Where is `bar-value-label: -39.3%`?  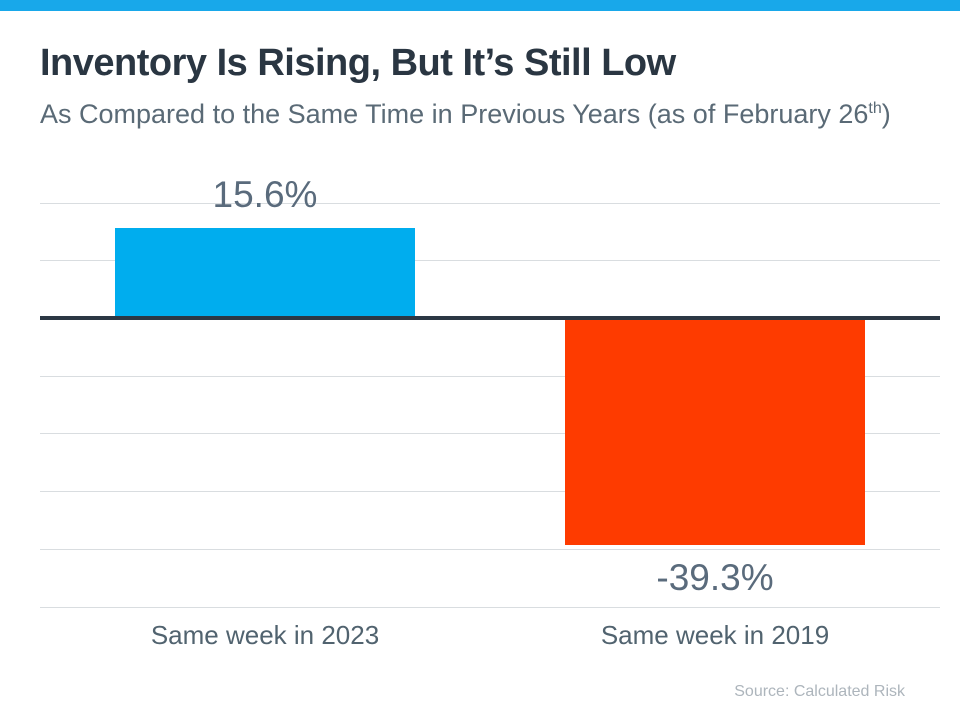 bar-value-label: -39.3% is located at coordinates (715, 578).